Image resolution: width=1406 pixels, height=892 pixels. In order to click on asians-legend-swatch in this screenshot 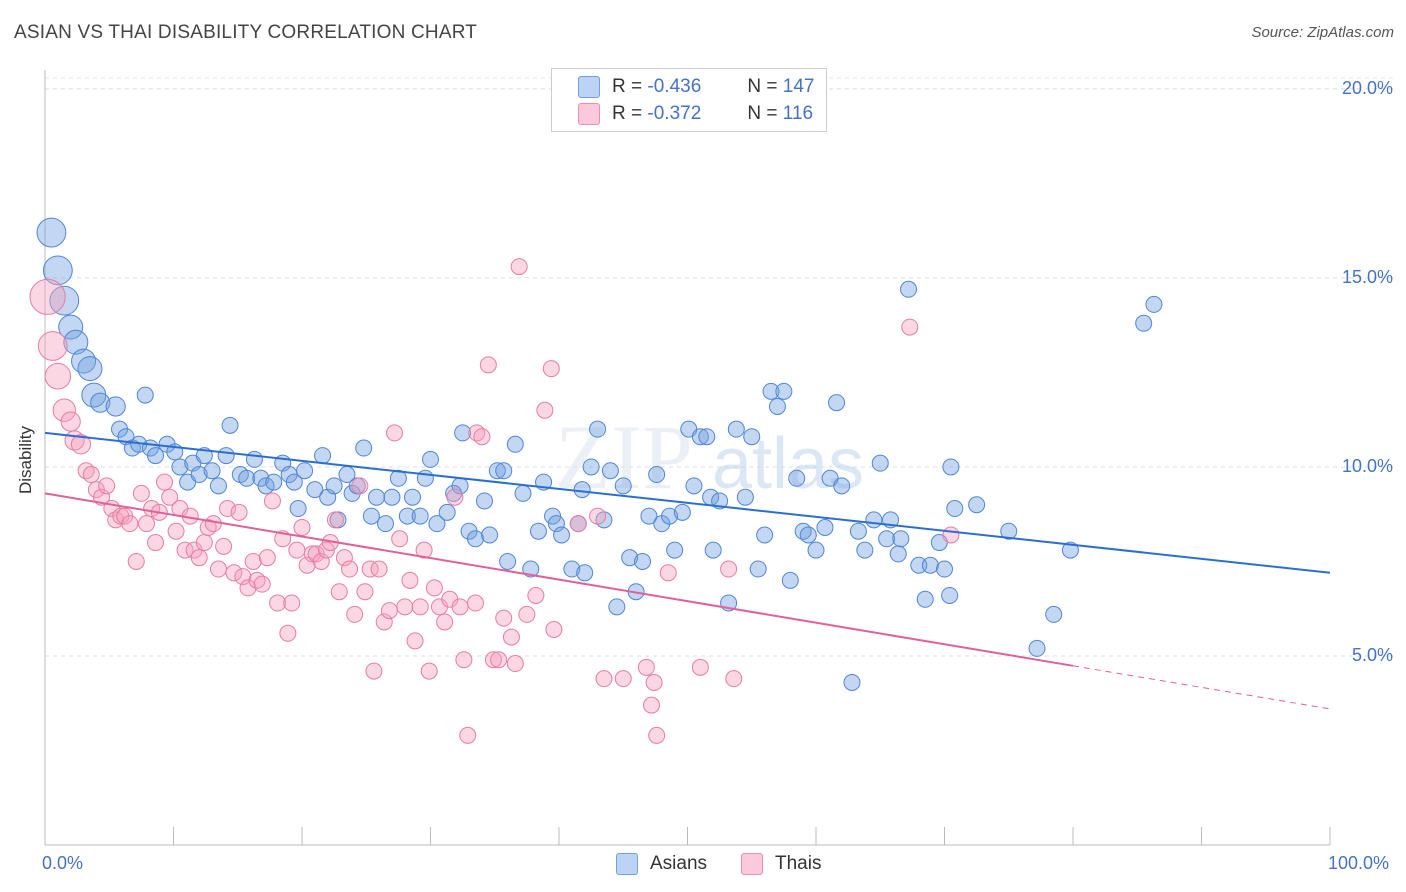, I will do `click(627, 864)`.